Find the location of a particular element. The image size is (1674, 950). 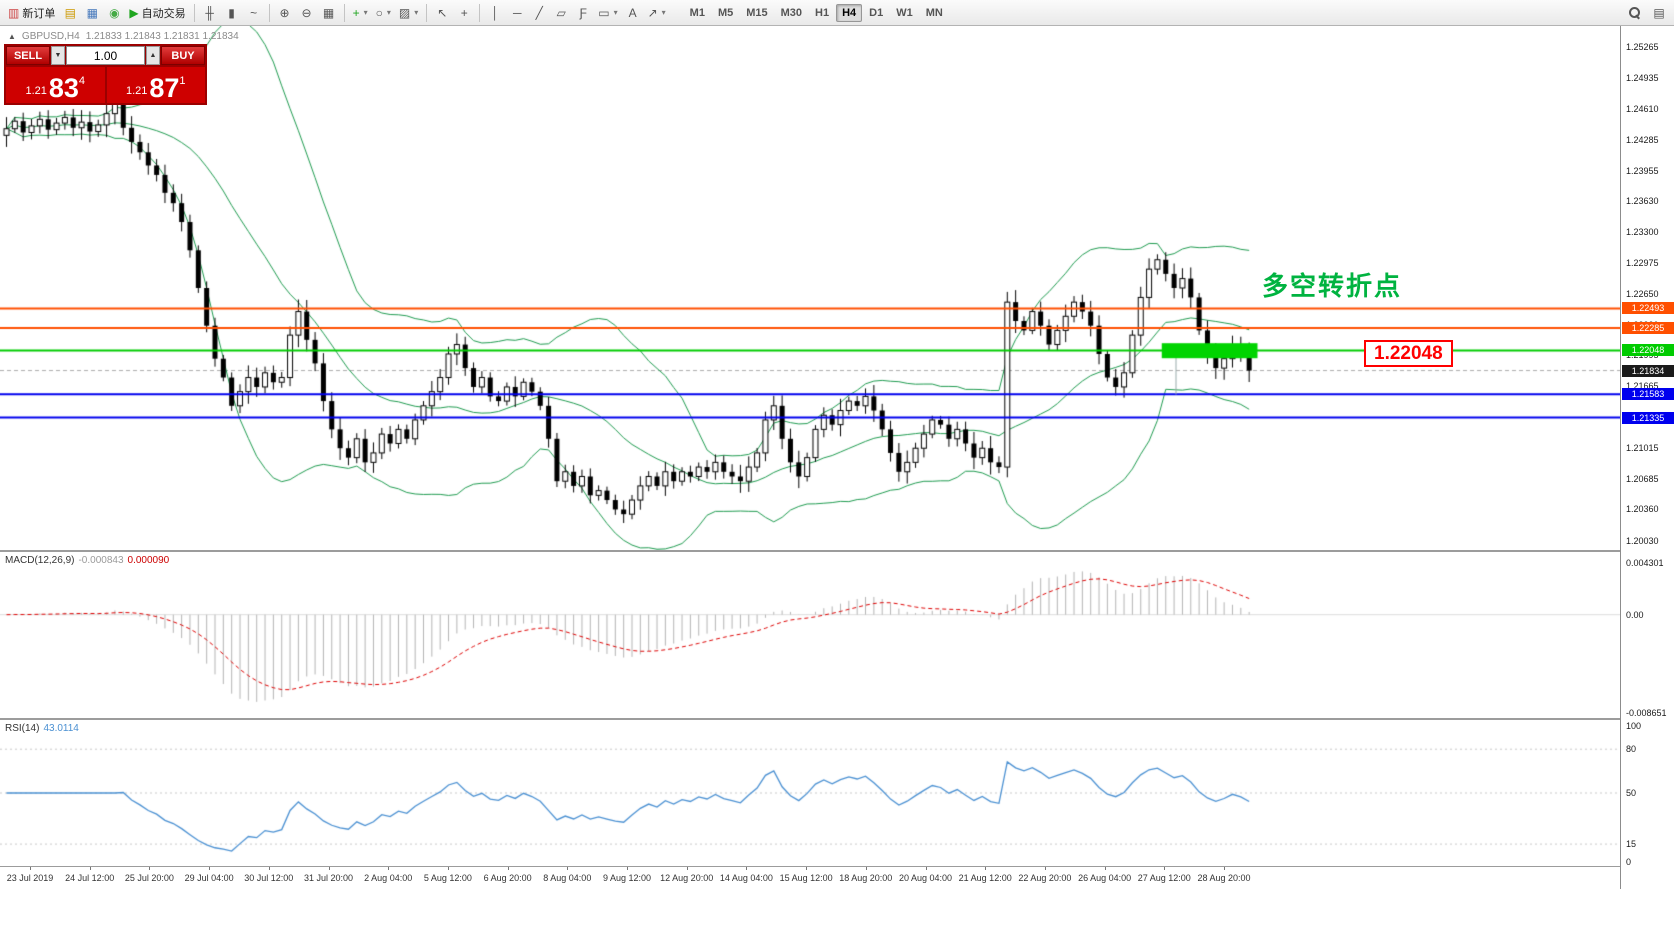

timeframe-m30-button: M30 is located at coordinates (791, 12).